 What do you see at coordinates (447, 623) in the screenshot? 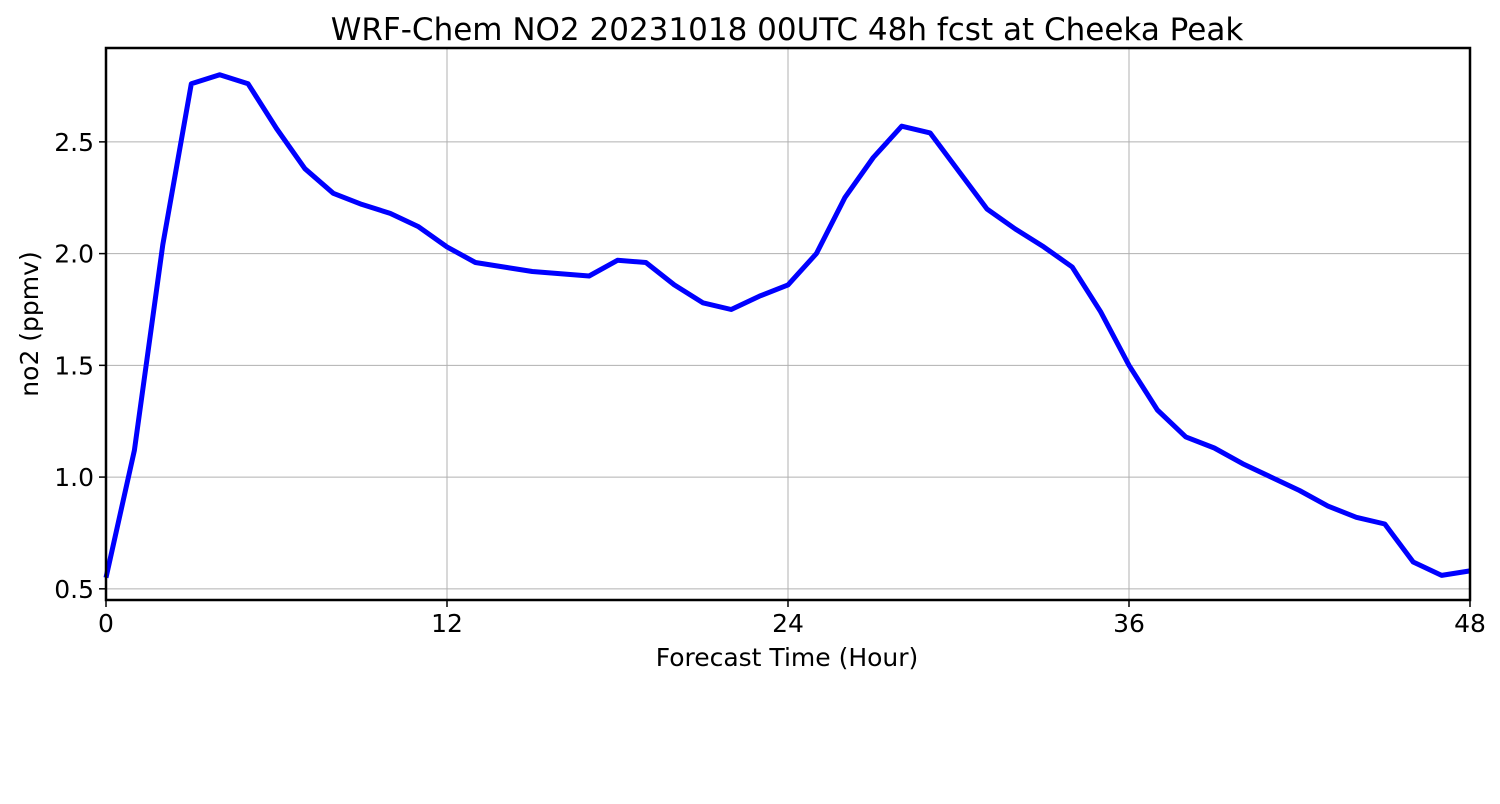
I see `x-tick-label: 12` at bounding box center [447, 623].